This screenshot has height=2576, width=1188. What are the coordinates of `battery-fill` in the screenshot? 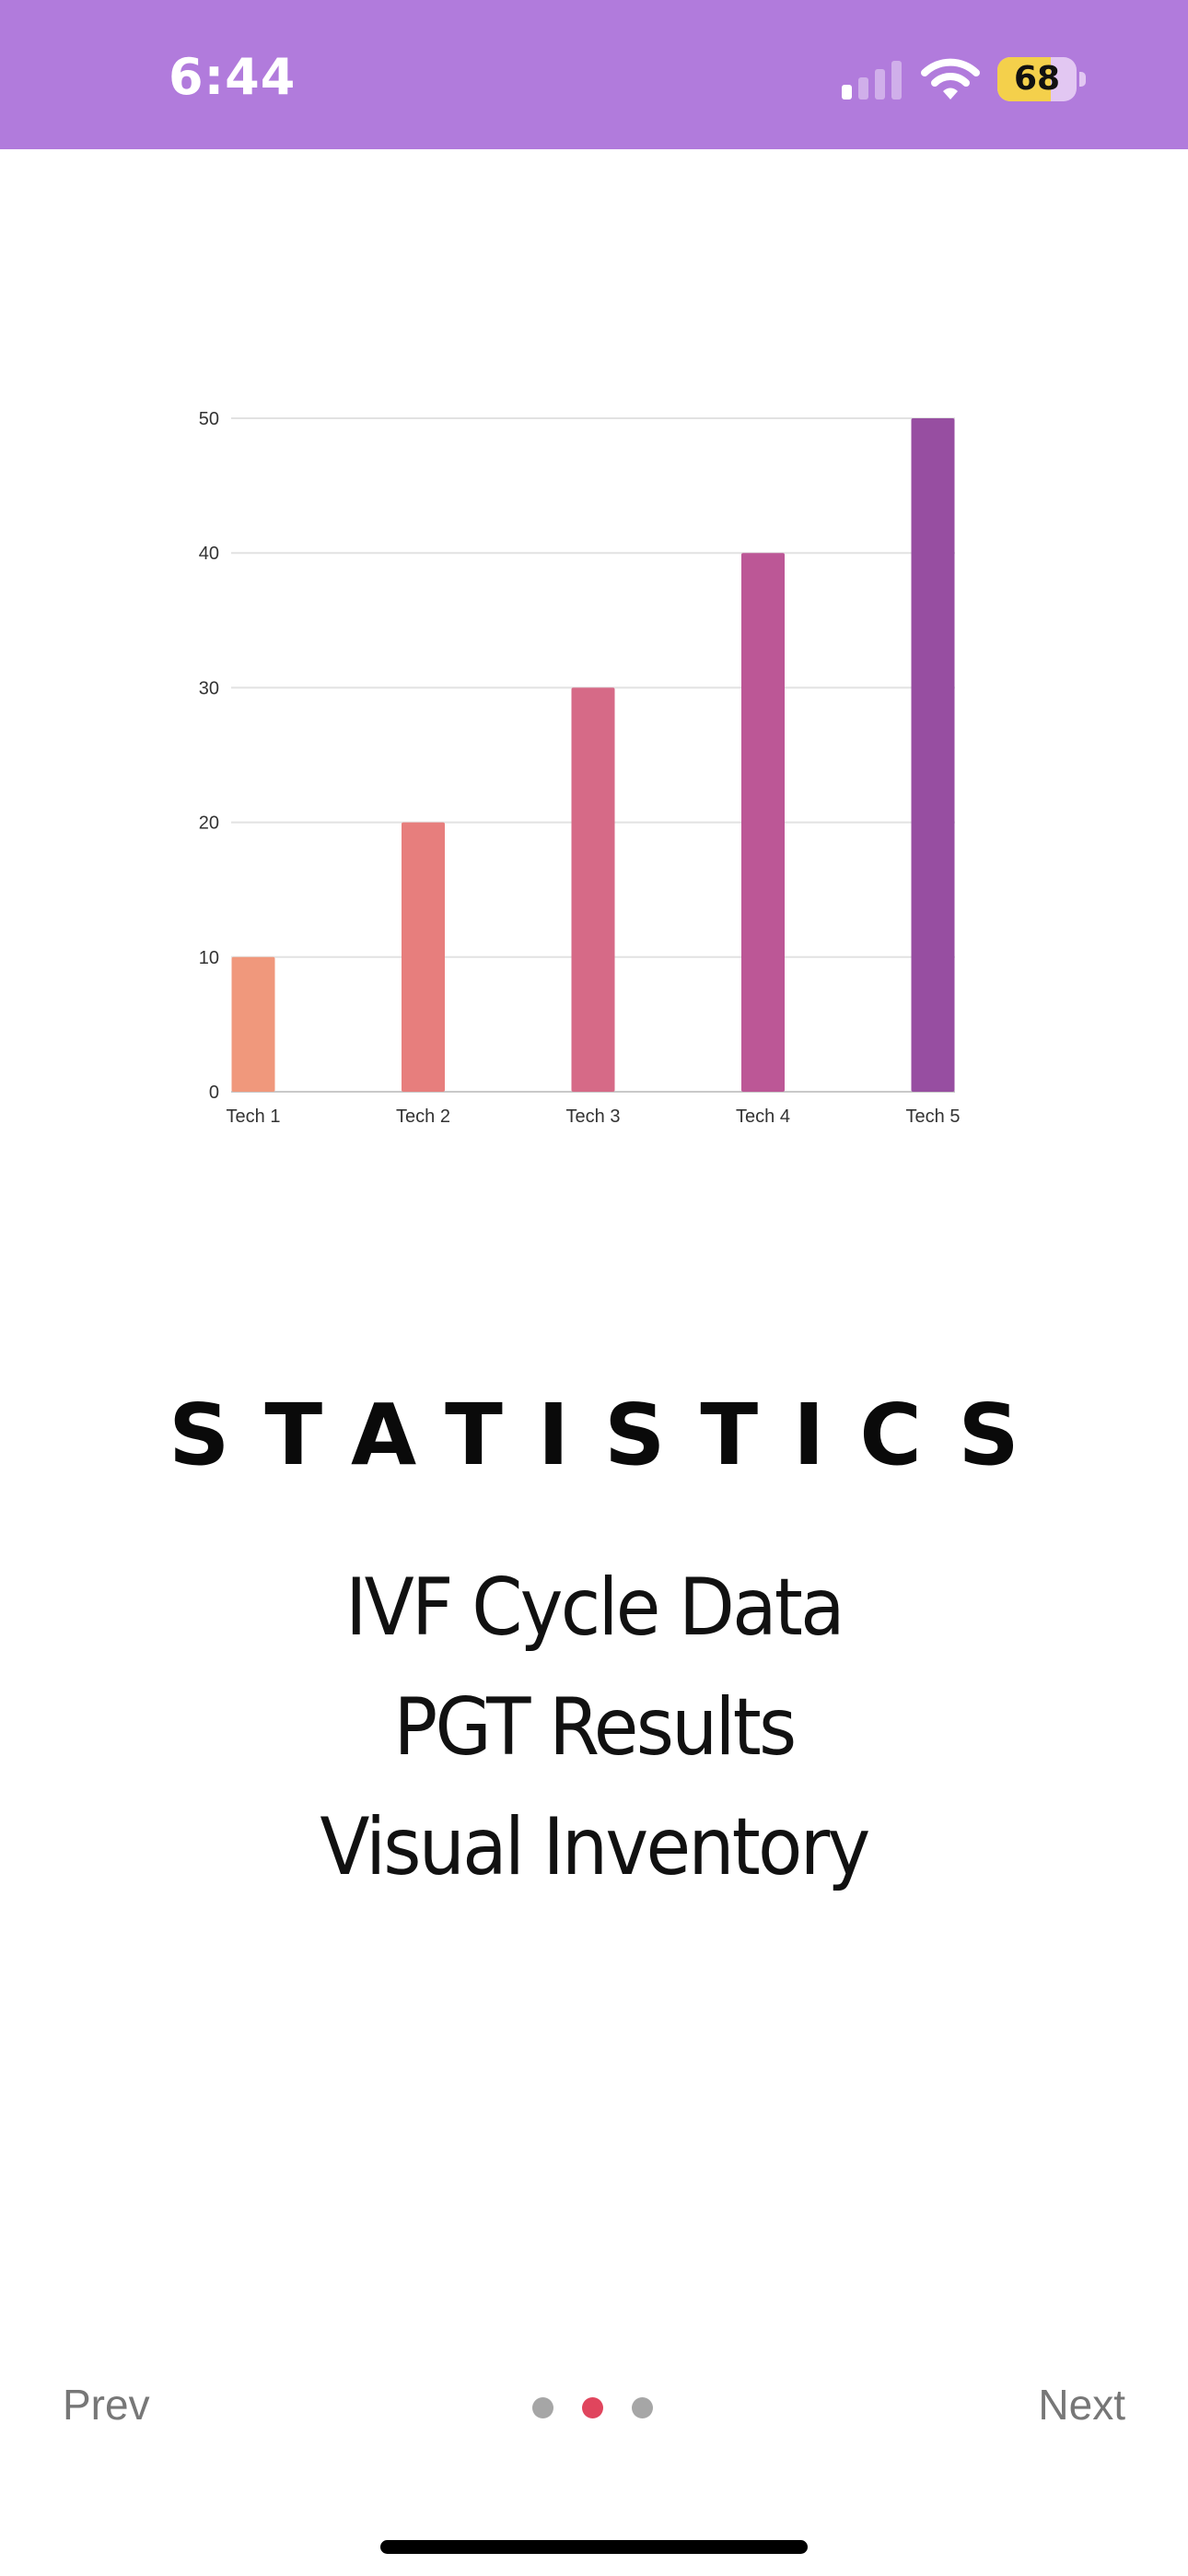 It's located at (1024, 79).